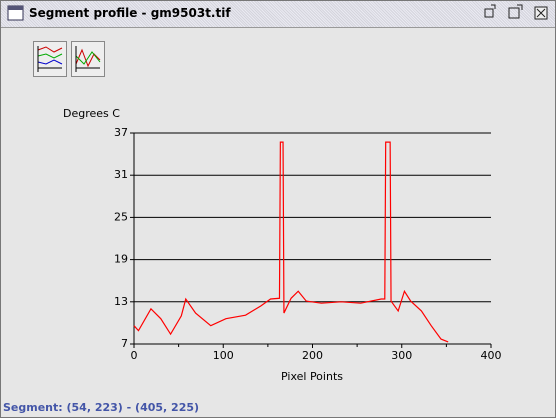  What do you see at coordinates (101, 407) in the screenshot?
I see `status-text: Segment: (54, 223) - (405, 225)` at bounding box center [101, 407].